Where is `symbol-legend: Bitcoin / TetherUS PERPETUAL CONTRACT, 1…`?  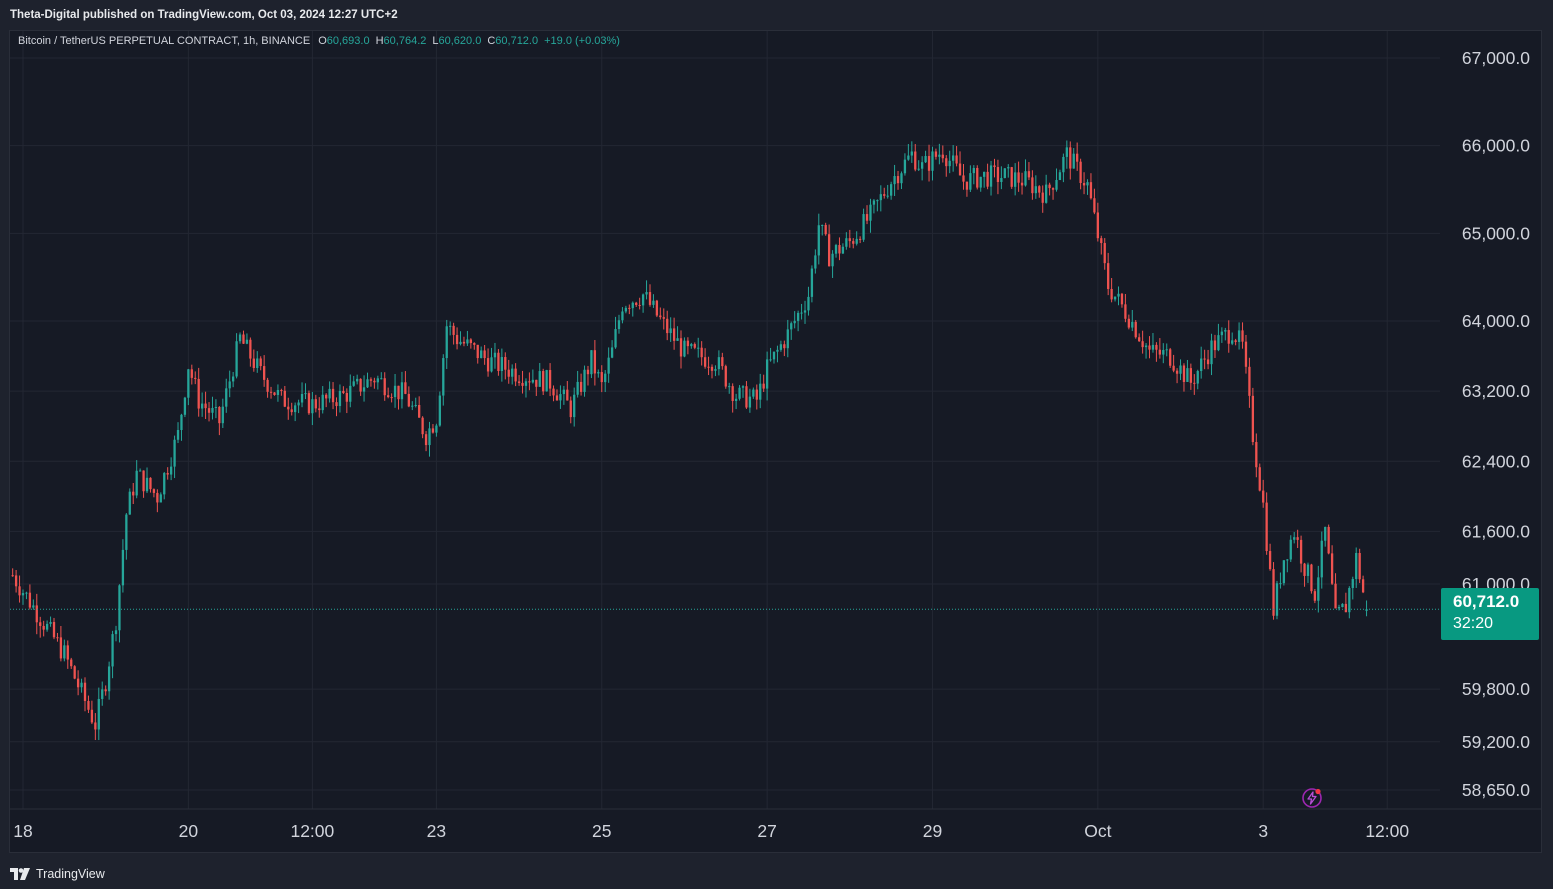 symbol-legend: Bitcoin / TetherUS PERPETUAL CONTRACT, 1… is located at coordinates (322, 41).